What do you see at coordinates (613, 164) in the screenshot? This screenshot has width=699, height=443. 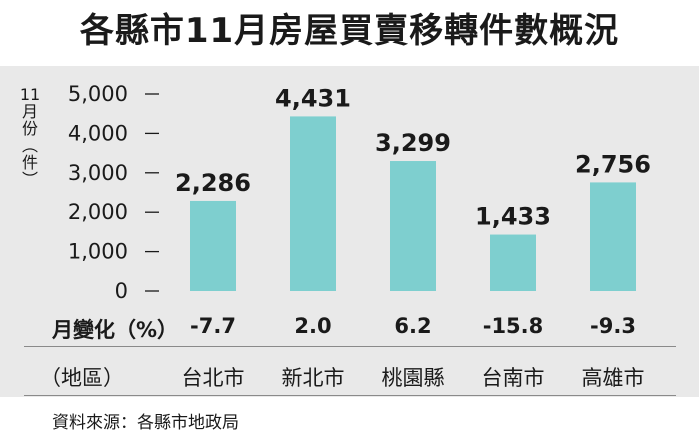 I see `bar-value-label: 2,756` at bounding box center [613, 164].